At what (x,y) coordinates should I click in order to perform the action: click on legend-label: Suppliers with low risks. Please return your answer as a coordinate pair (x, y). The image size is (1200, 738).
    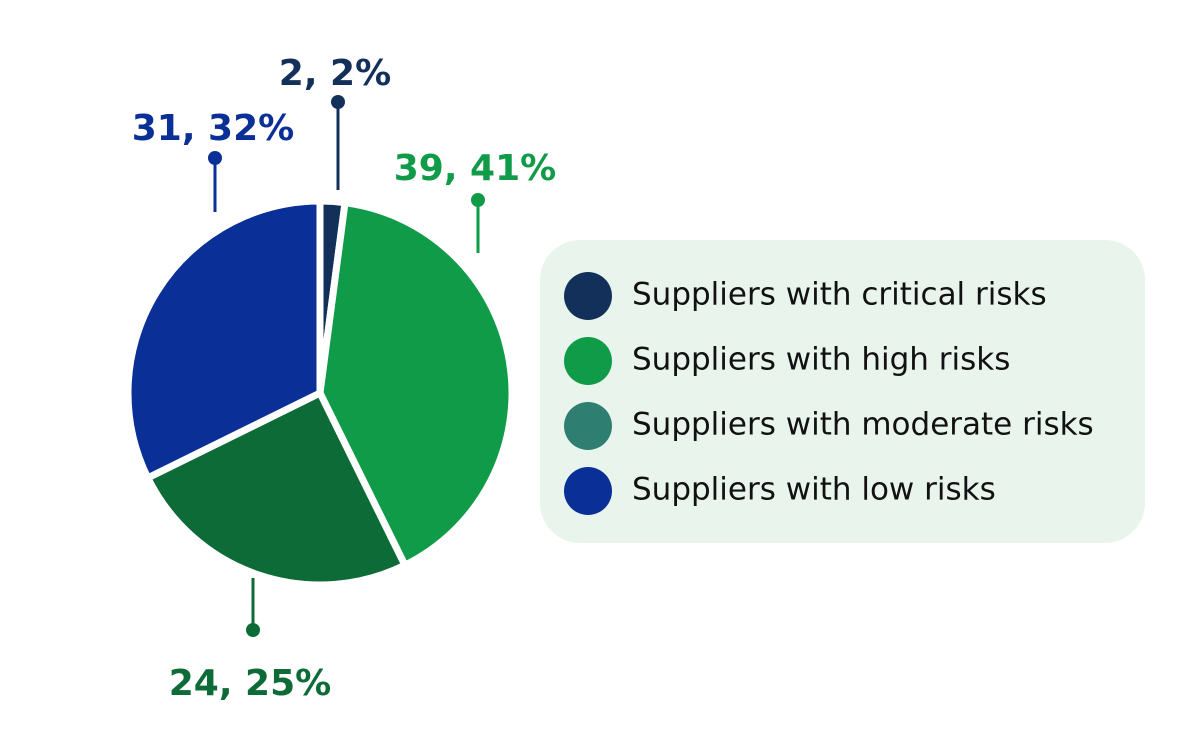
    Looking at the image, I should click on (814, 490).